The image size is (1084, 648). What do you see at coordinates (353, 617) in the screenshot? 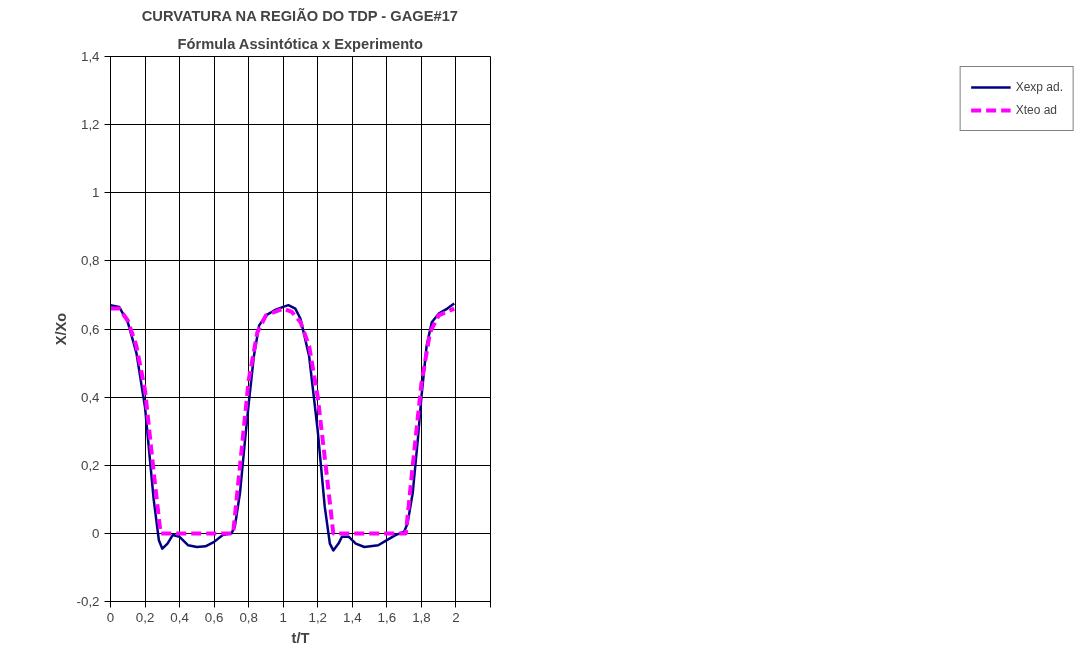
I see `x-tick-label: 1,4` at bounding box center [353, 617].